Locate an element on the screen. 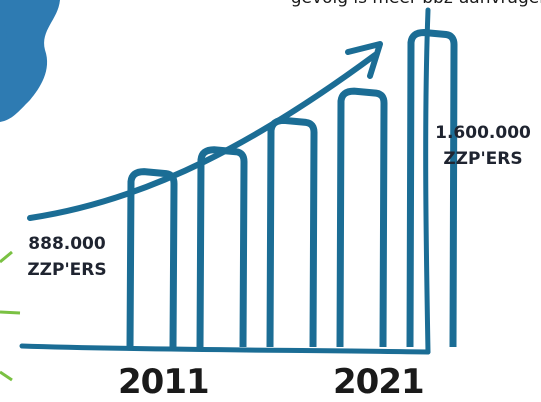  value-label-end: 1.600.000 ZZP'ERS is located at coordinates (483, 146).